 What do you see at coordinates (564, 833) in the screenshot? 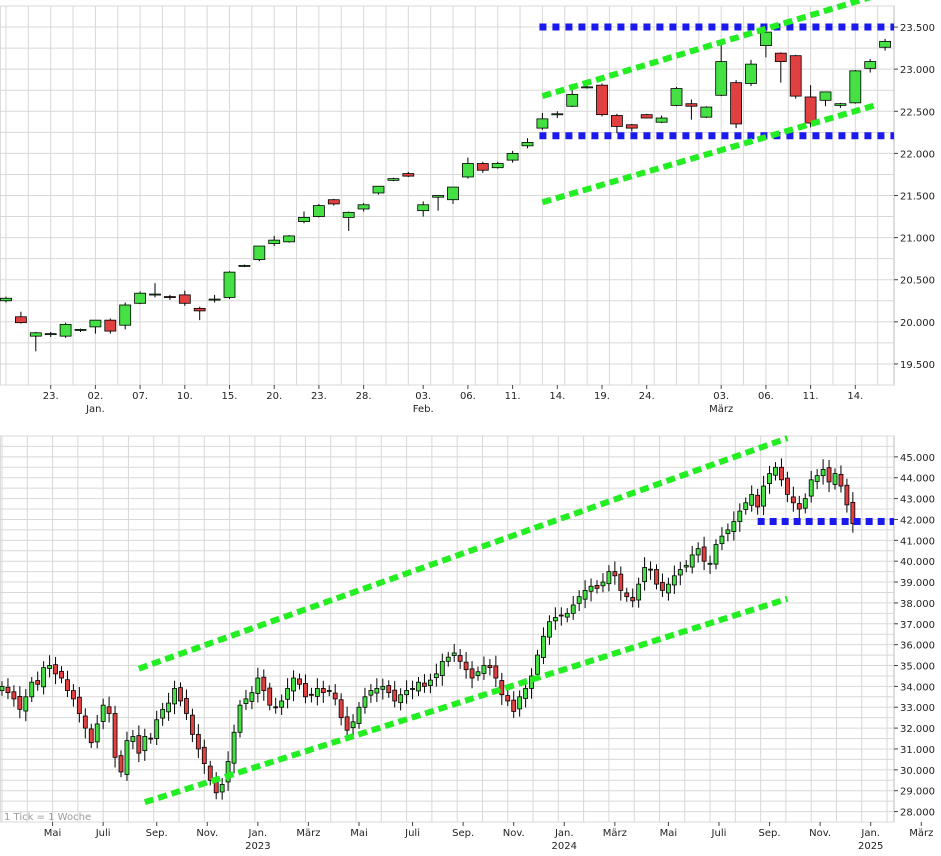
I see `x-tick-label: Jan.` at bounding box center [564, 833].